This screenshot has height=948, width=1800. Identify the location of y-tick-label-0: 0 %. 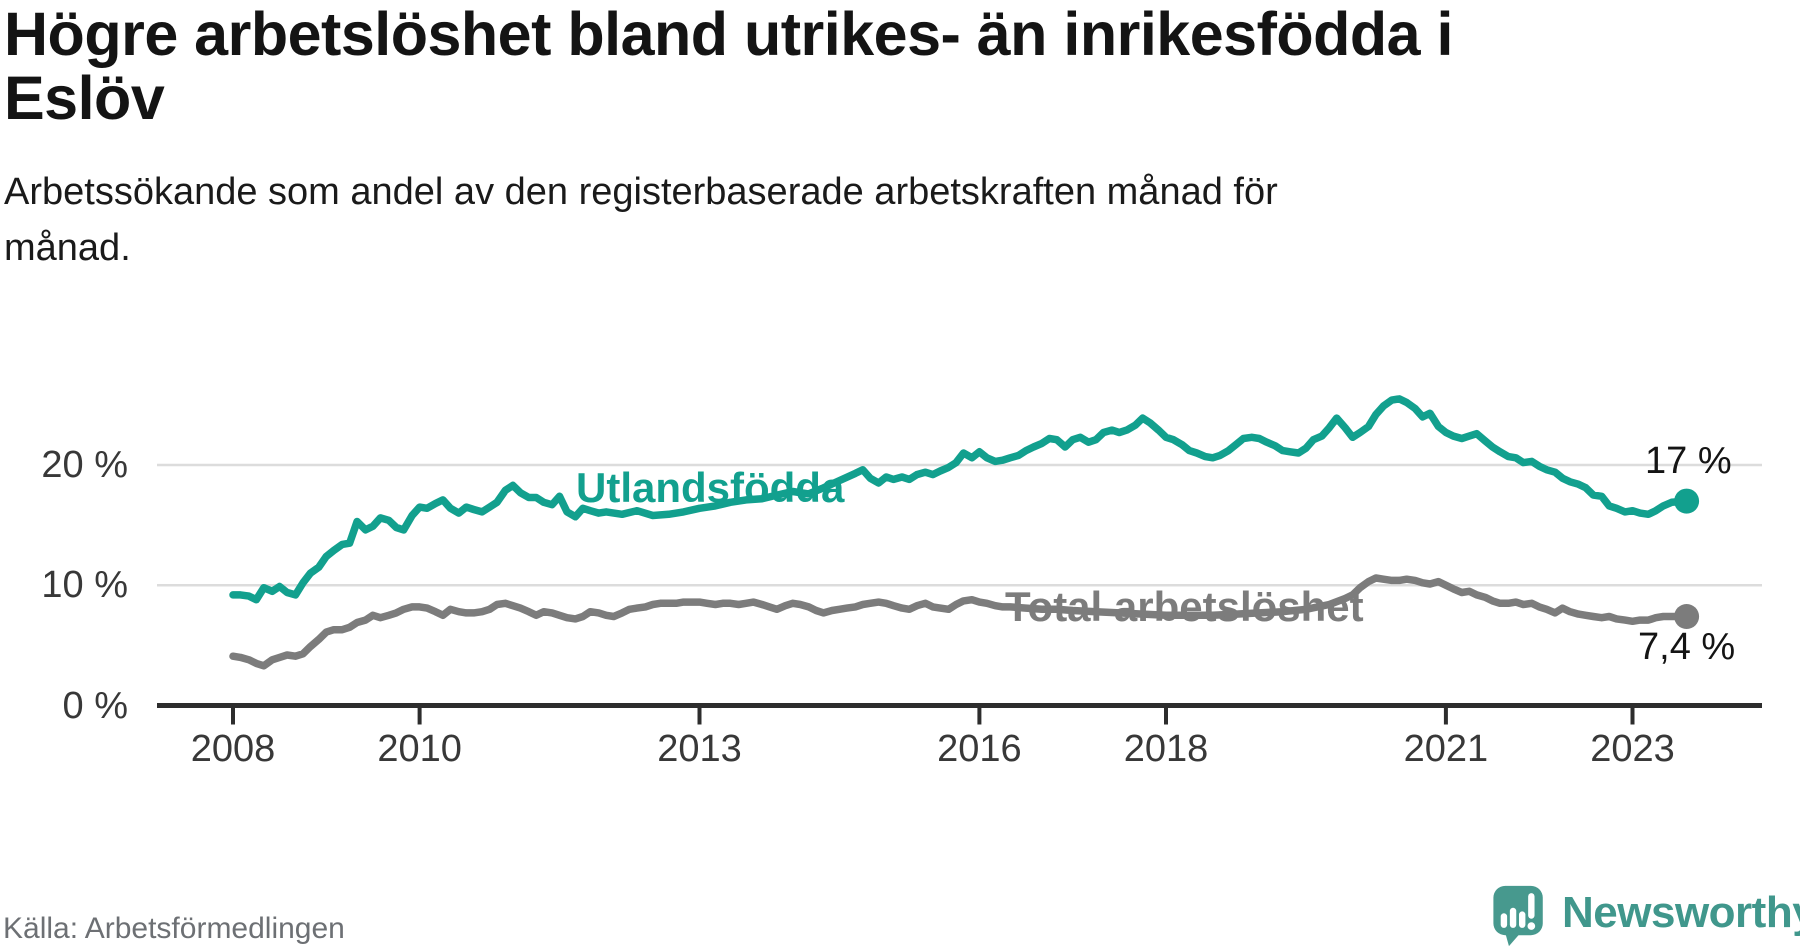
(95, 705).